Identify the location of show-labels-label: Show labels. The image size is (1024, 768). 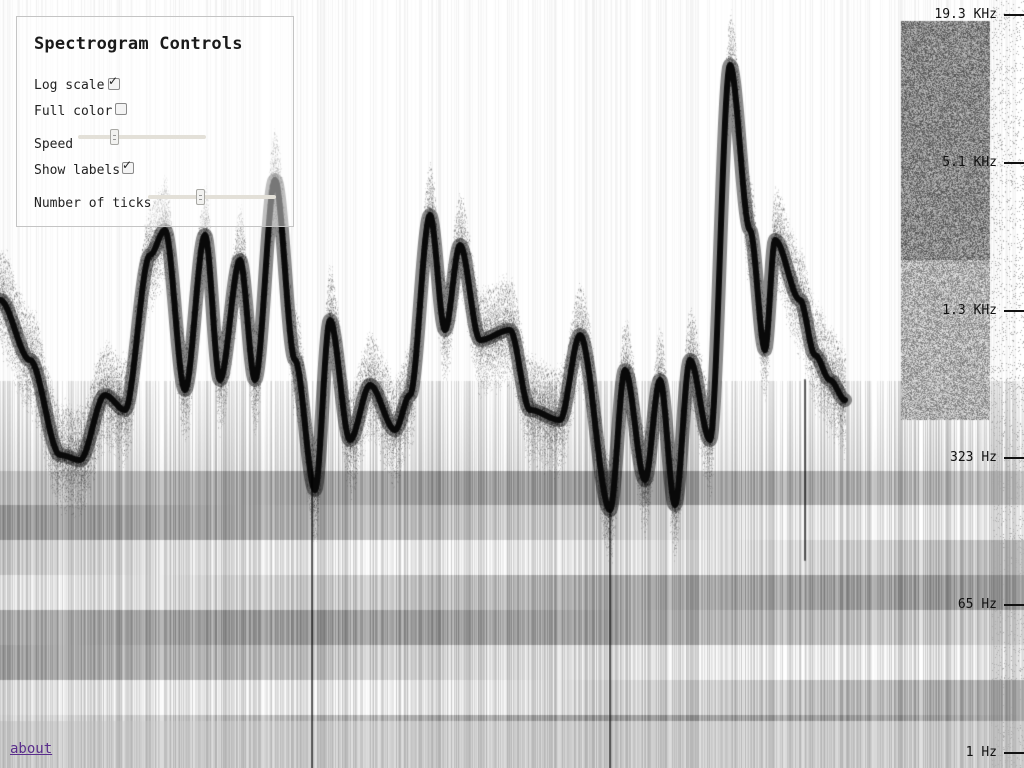
(77, 170).